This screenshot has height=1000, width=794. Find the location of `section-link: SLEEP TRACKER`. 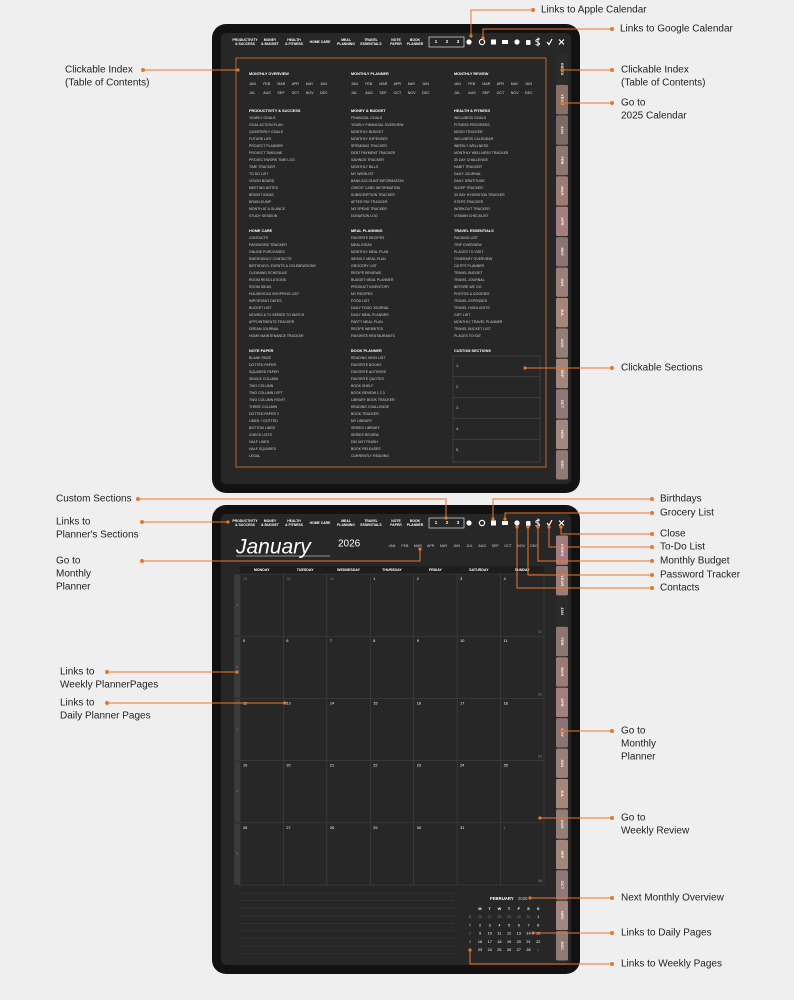

section-link: SLEEP TRACKER is located at coordinates (468, 188).